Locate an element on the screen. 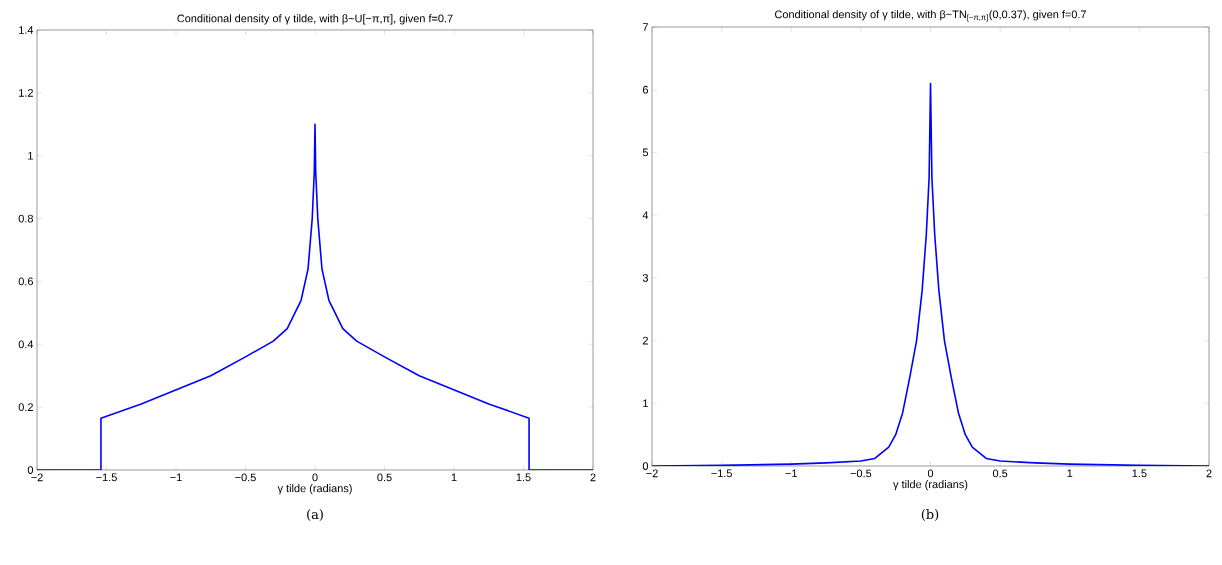 Image resolution: width=1222 pixels, height=565 pixels. text: (b) is located at coordinates (930, 515).